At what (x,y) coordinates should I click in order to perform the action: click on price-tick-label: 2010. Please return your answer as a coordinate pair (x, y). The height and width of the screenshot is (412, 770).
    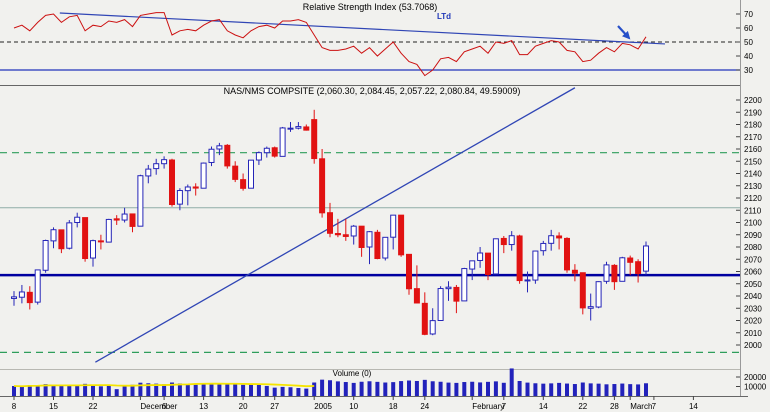
    Looking at the image, I should click on (753, 333).